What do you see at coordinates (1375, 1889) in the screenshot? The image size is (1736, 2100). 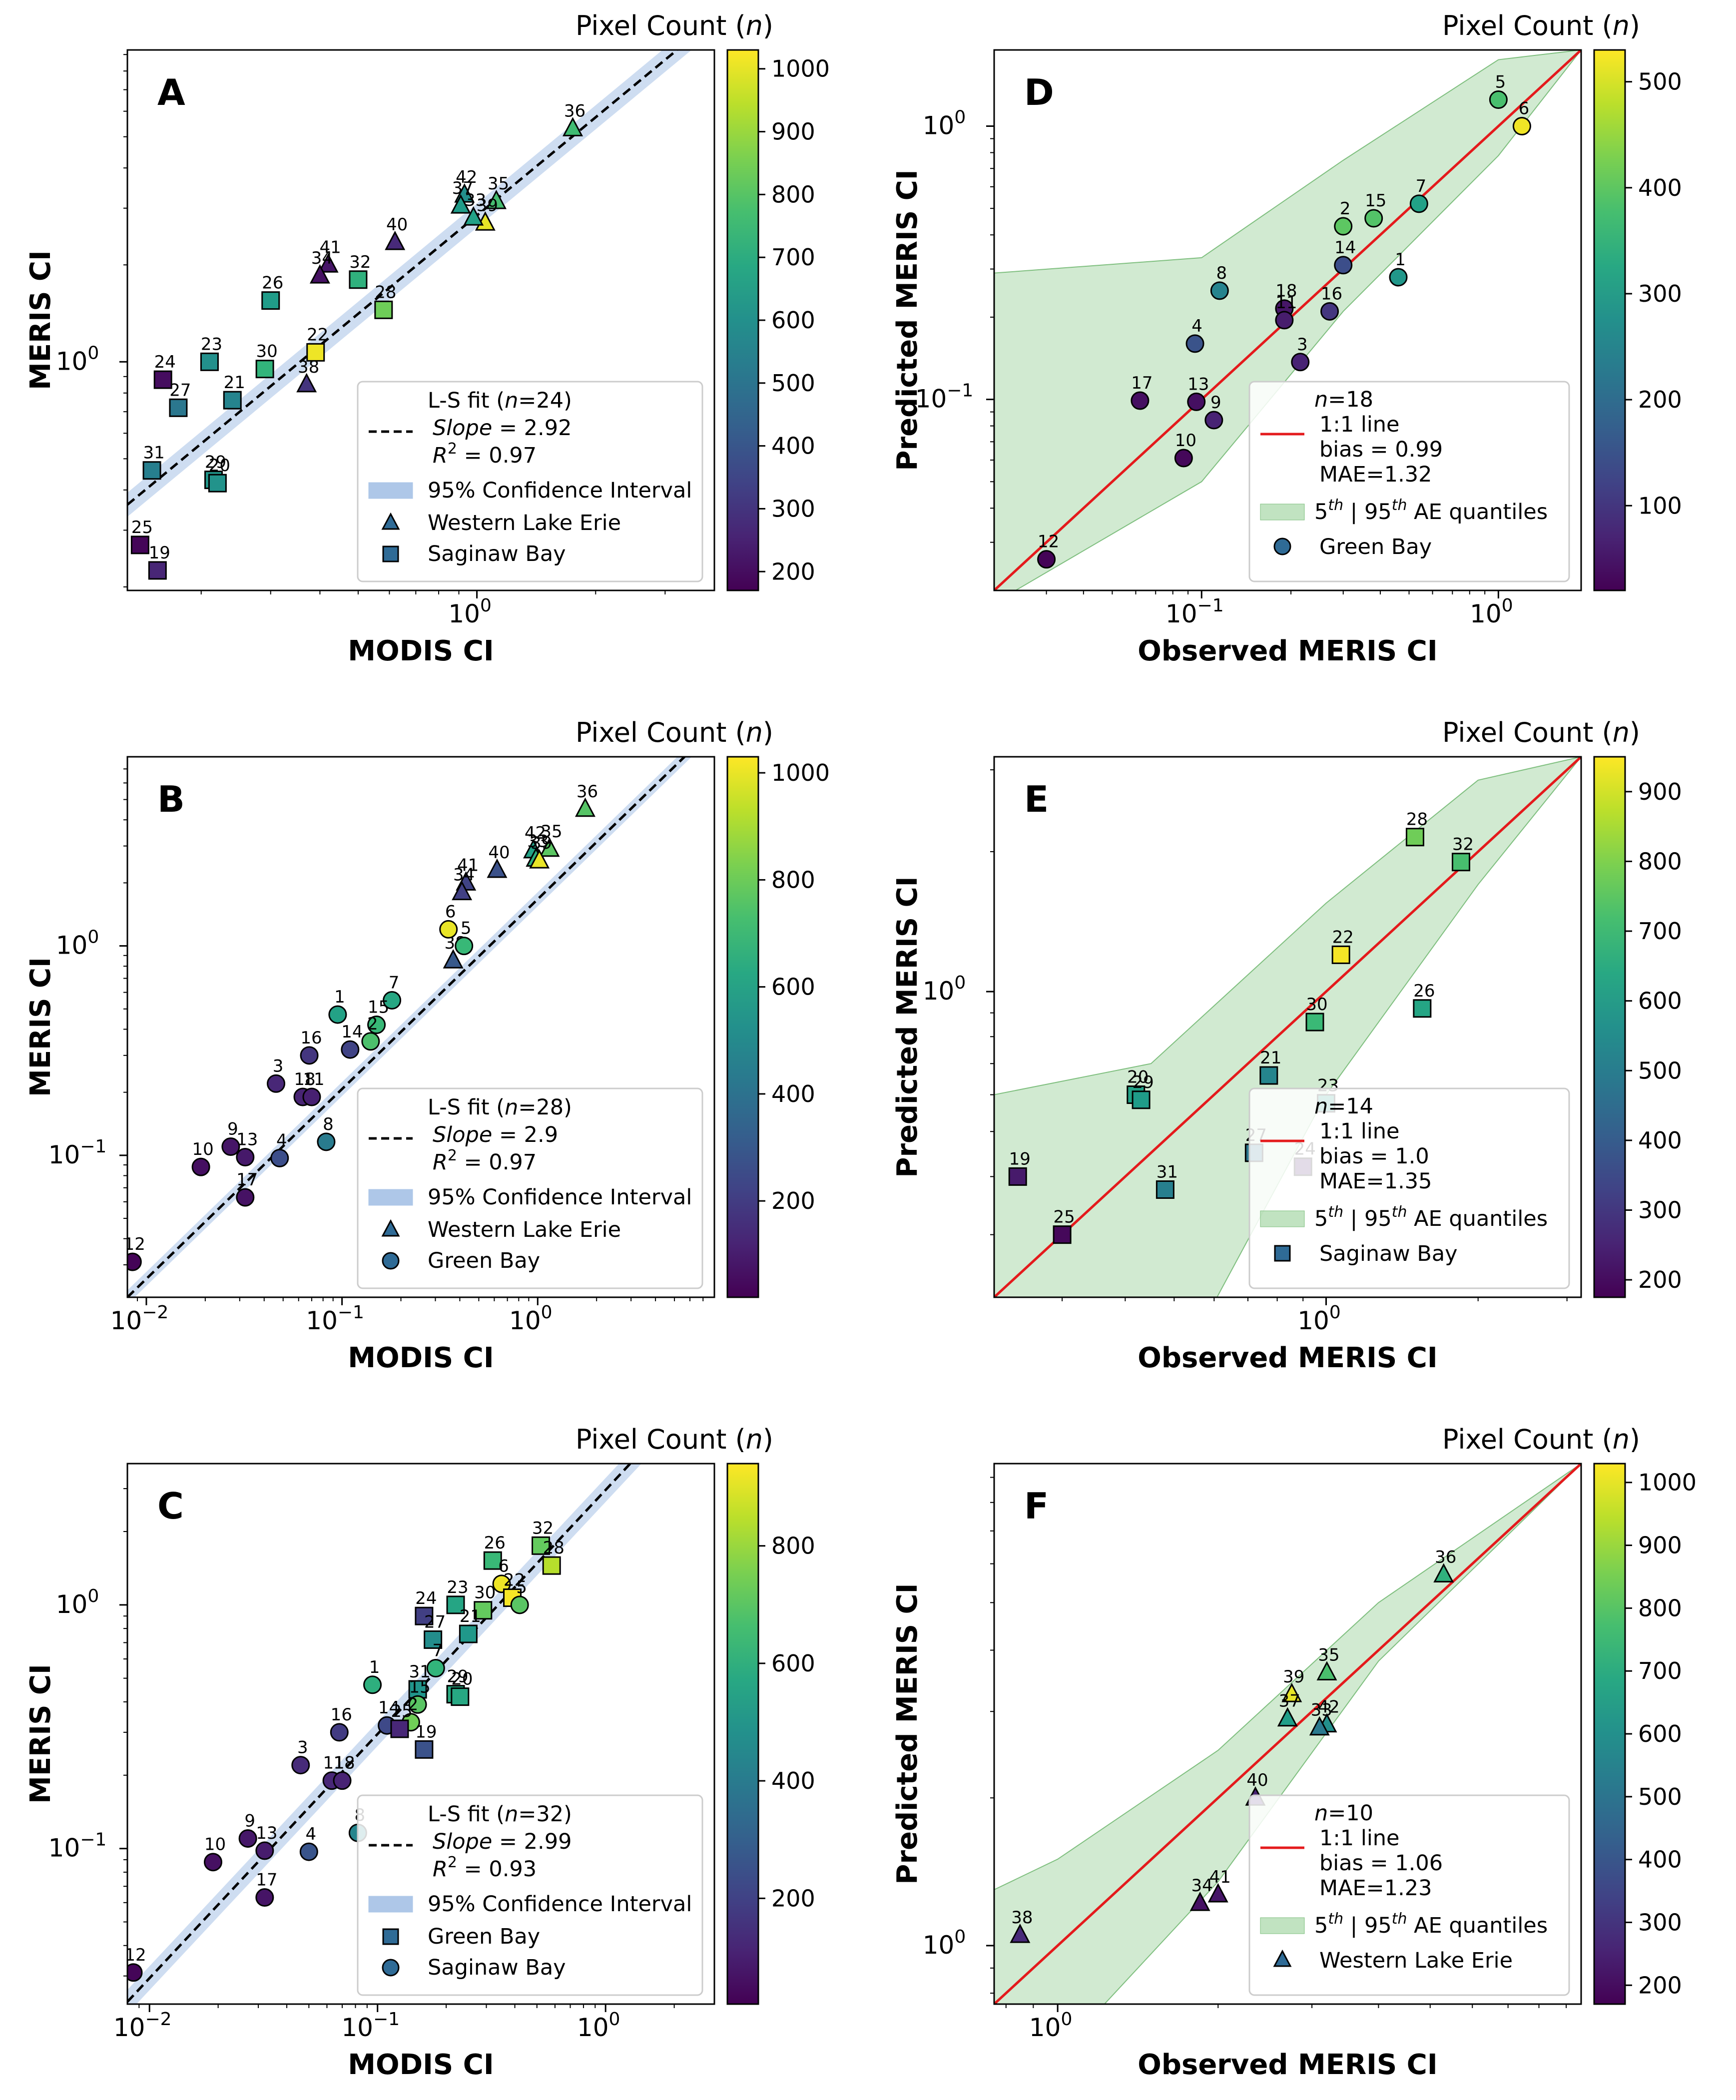 I see `legend-mae: MAE=1.23` at bounding box center [1375, 1889].